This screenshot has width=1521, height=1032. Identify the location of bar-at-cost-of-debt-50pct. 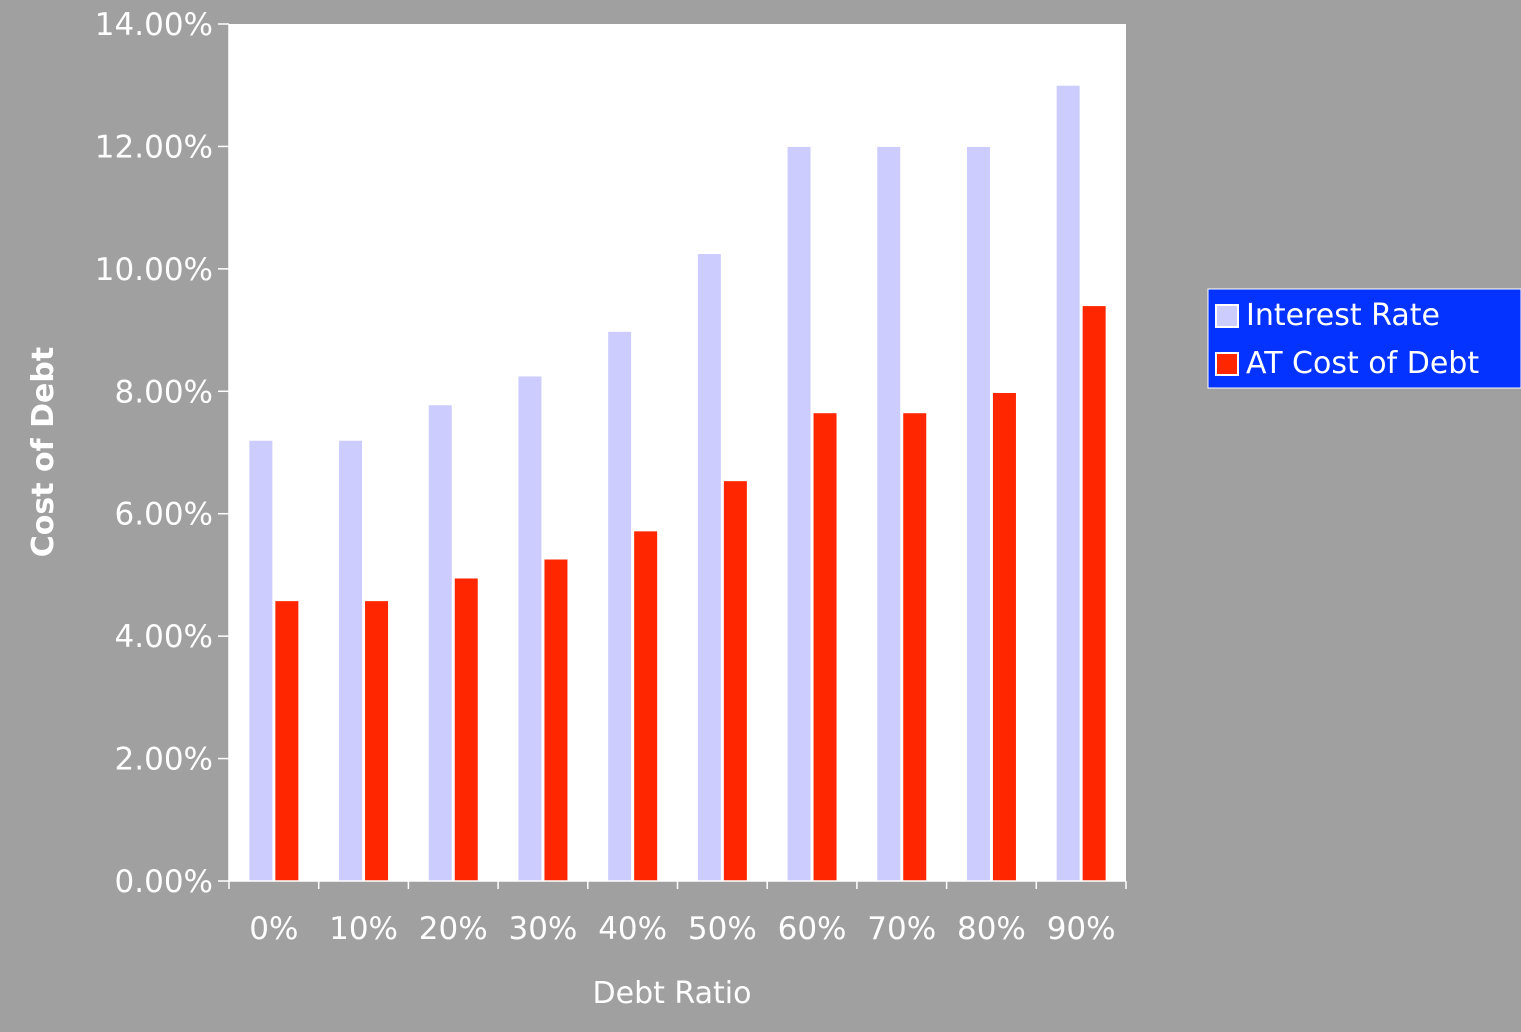
(735, 681).